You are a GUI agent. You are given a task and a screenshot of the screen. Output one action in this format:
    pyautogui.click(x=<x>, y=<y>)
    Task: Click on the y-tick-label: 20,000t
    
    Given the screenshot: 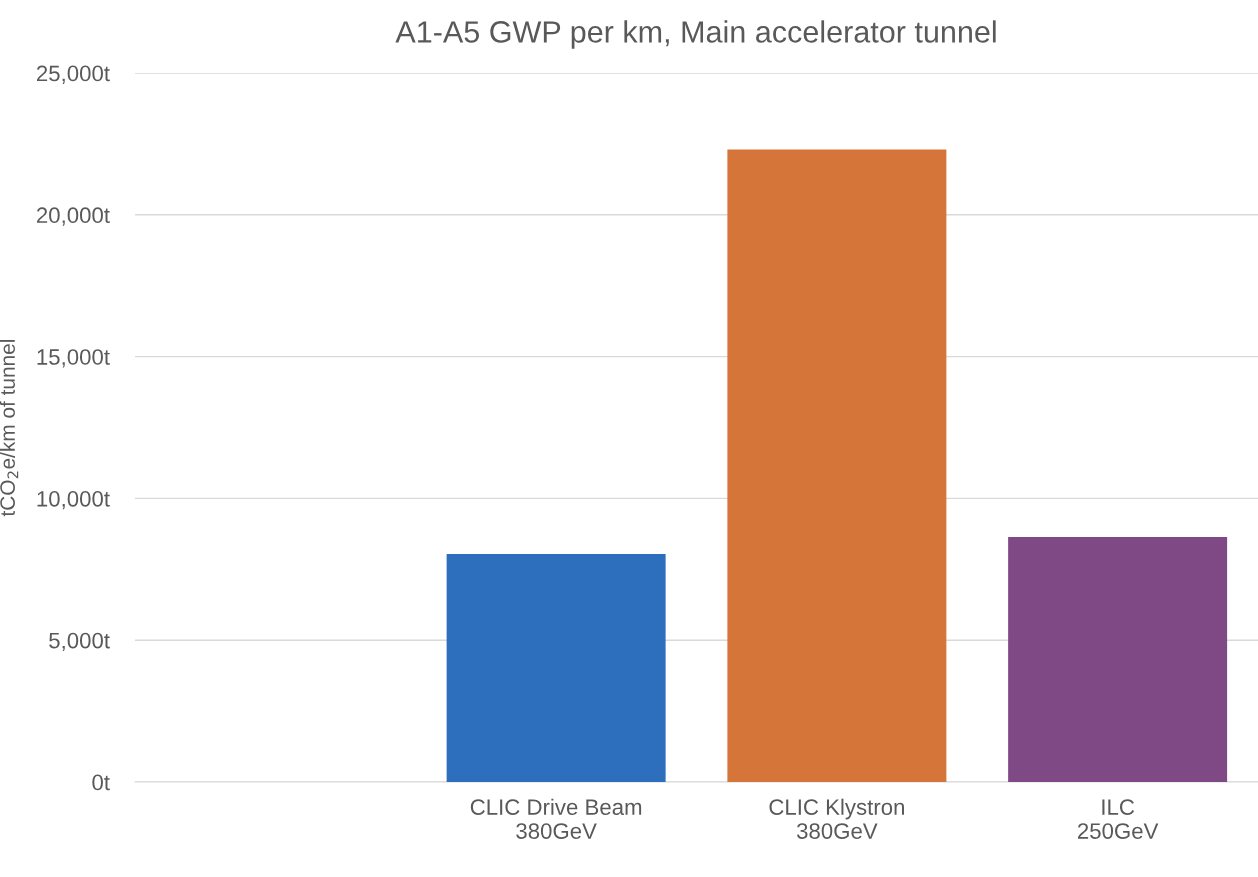 What is the action you would take?
    pyautogui.click(x=73, y=216)
    